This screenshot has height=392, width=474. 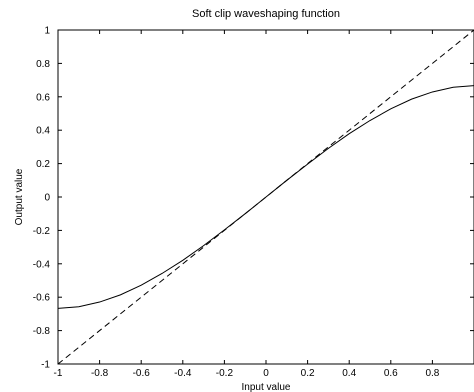 I want to click on x-tick-label: 0.2, so click(x=308, y=373).